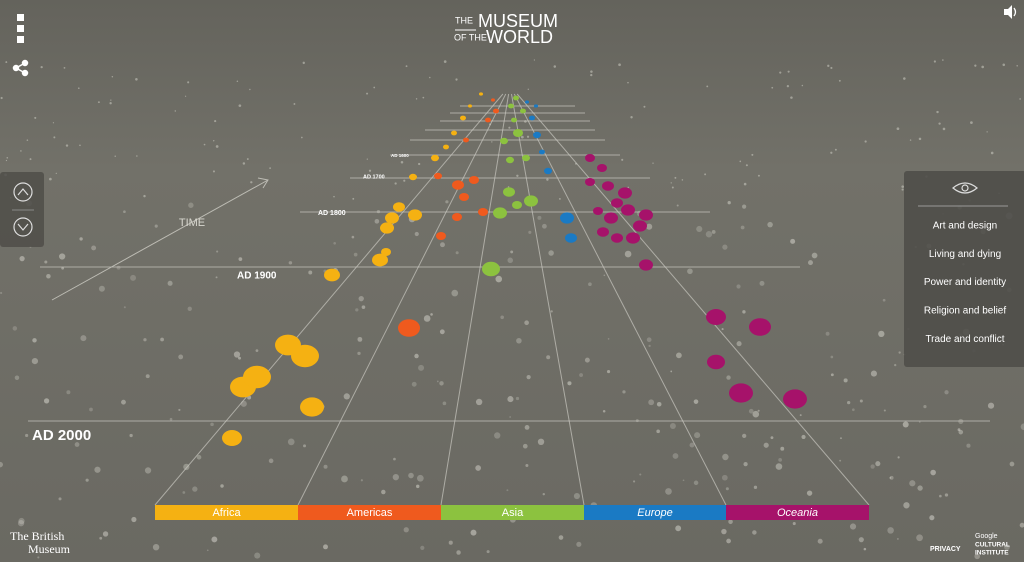 This screenshot has width=1024, height=562. What do you see at coordinates (1010, 12) in the screenshot?
I see `sound-button` at bounding box center [1010, 12].